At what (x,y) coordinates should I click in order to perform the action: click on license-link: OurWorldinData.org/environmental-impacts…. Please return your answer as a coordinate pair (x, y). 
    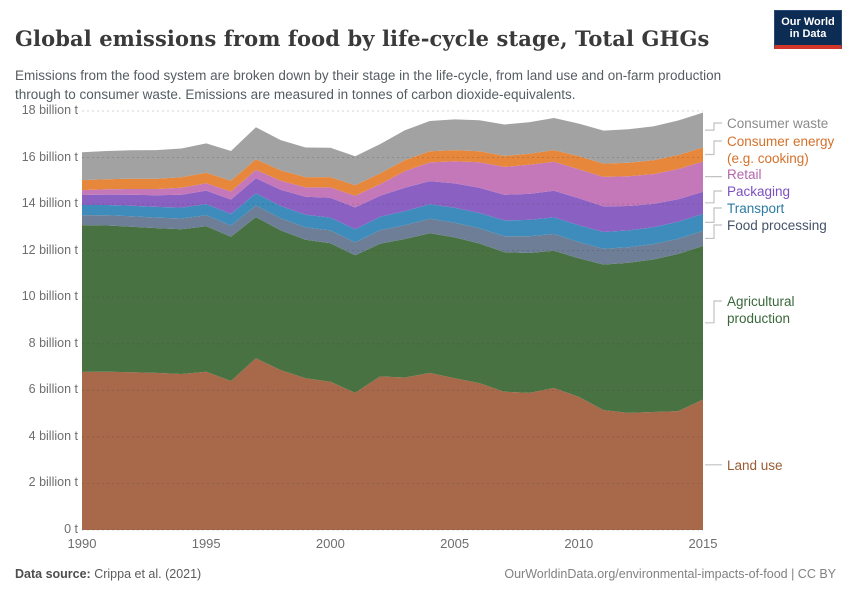
    Looking at the image, I should click on (670, 574).